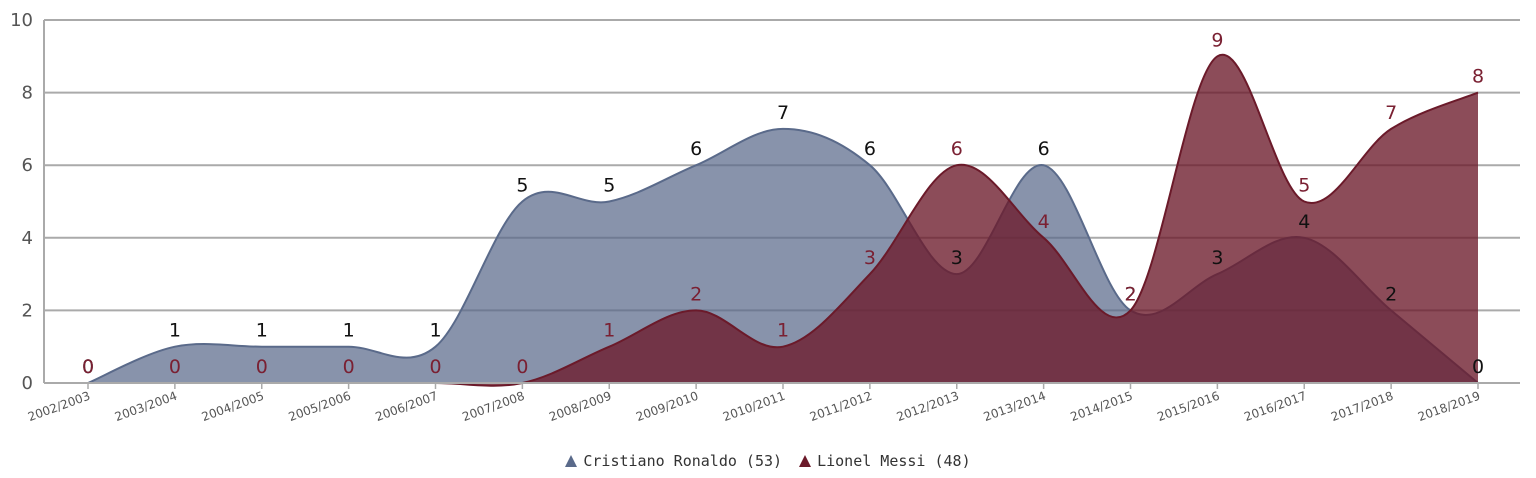 This screenshot has width=1536, height=478. I want to click on x-tick-label: 2004/2005, so click(233, 406).